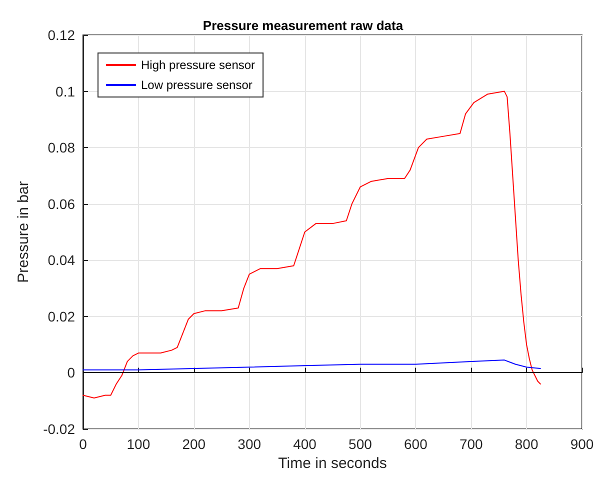 Image resolution: width=606 pixels, height=486 pixels. What do you see at coordinates (360, 444) in the screenshot?
I see `x-tick-label: 500` at bounding box center [360, 444].